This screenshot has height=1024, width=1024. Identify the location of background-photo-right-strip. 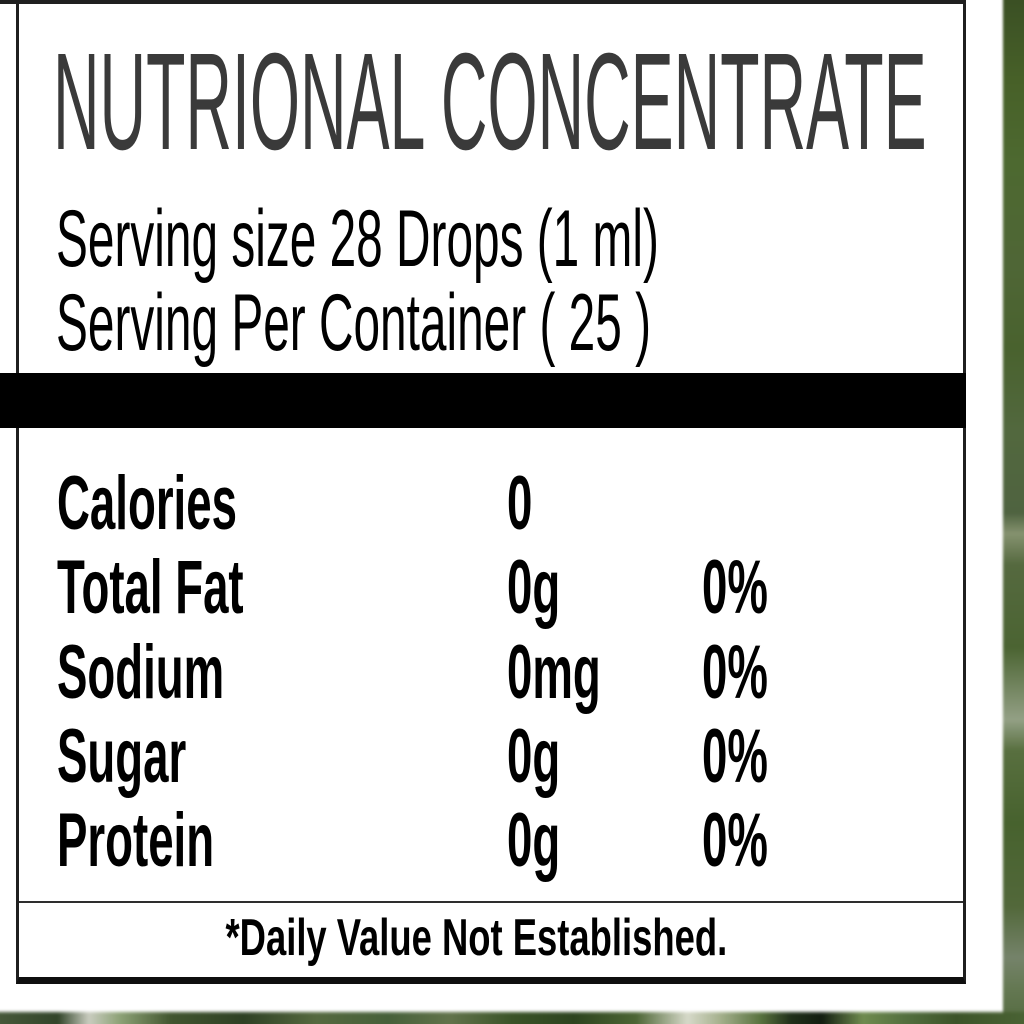
(1013, 512).